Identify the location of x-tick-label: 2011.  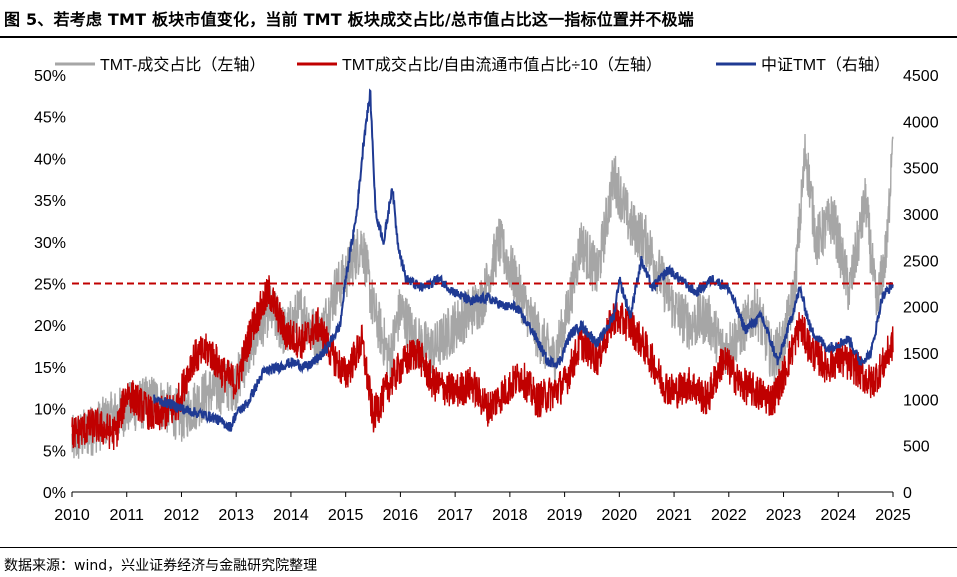
(127, 515).